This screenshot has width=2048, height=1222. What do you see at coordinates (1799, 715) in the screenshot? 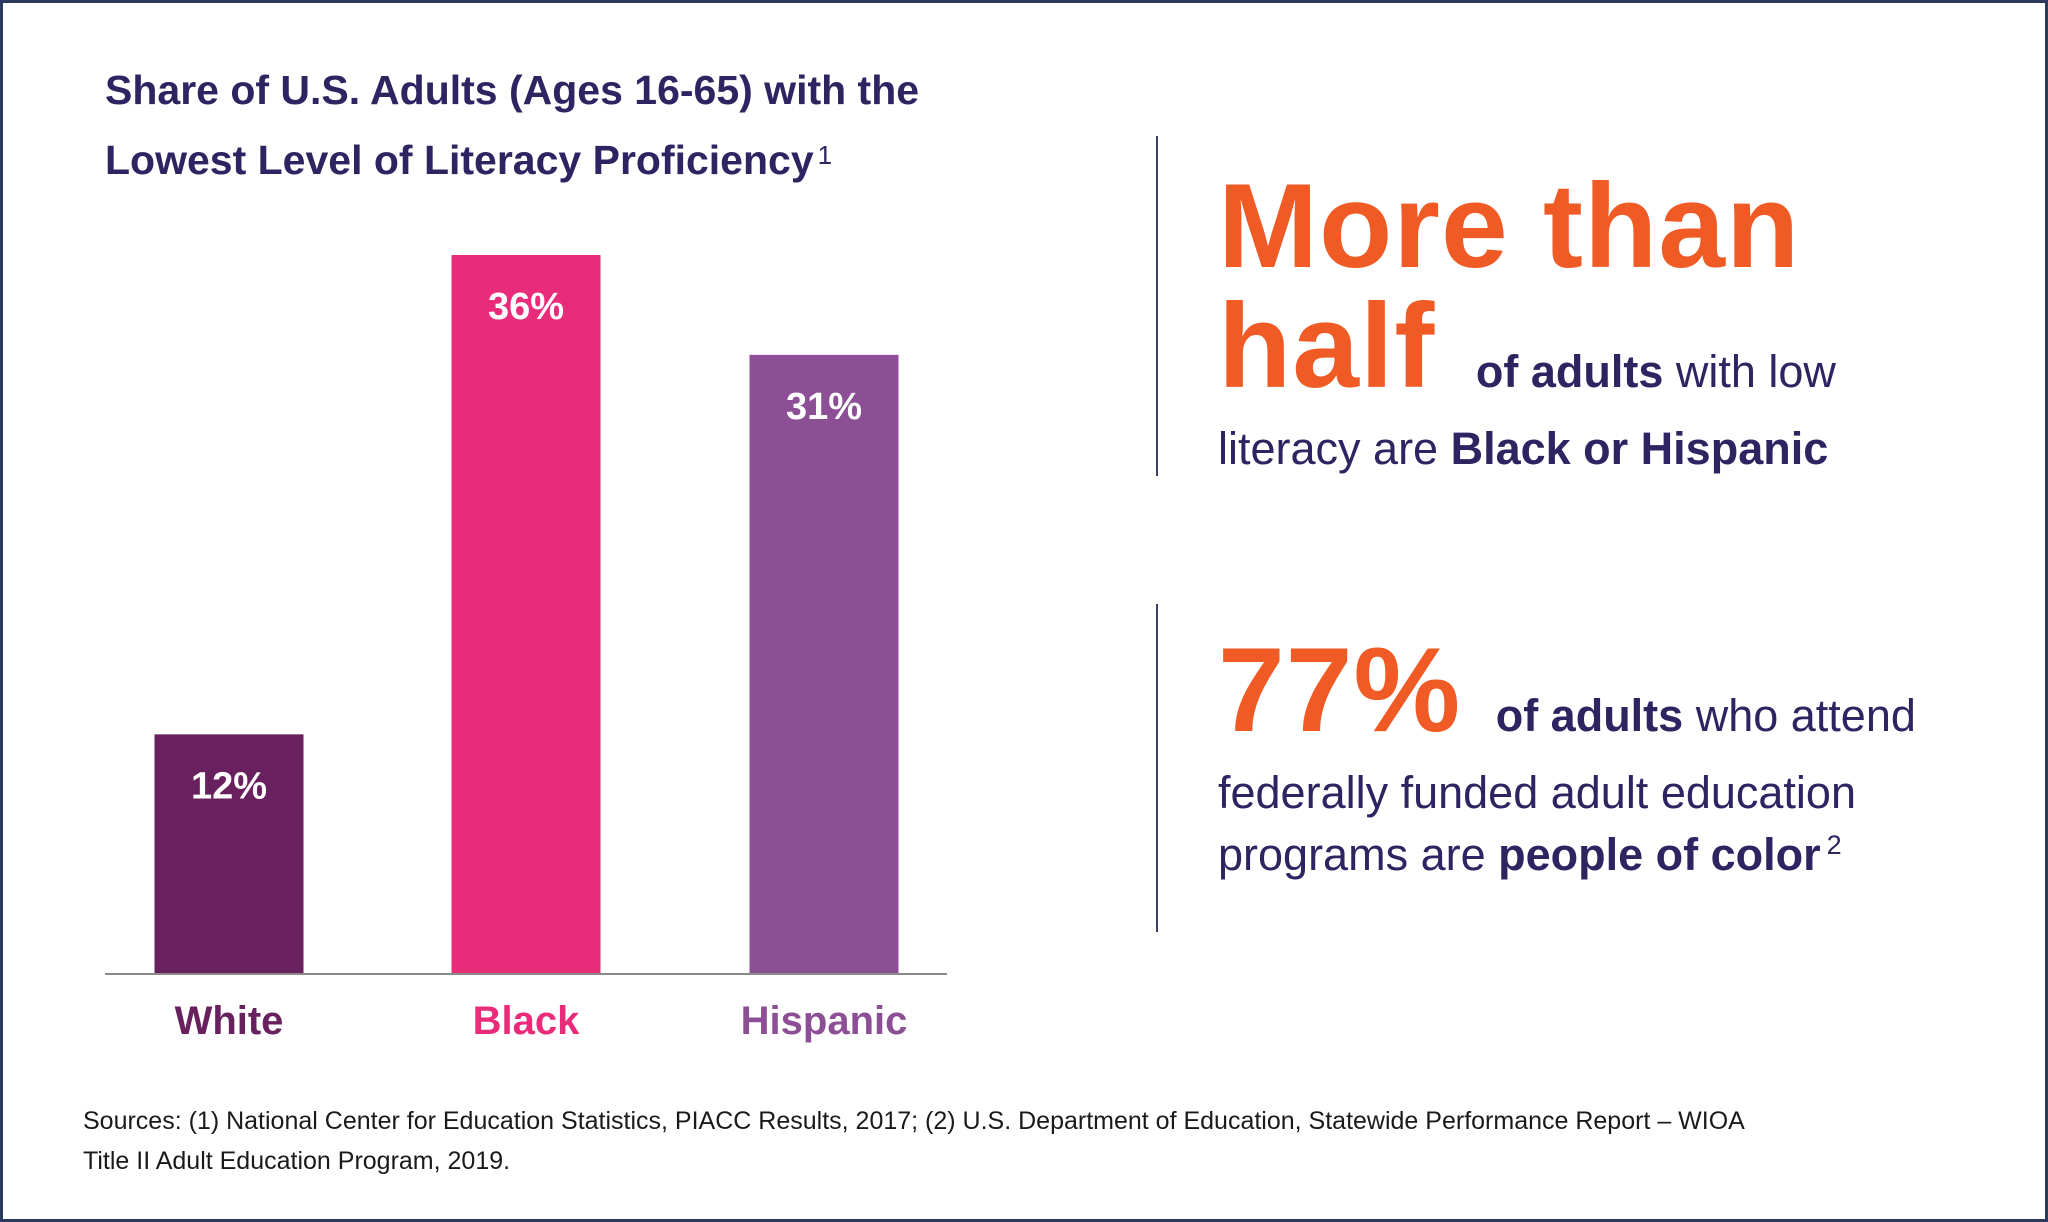
I see `stat2-text1: who attend` at bounding box center [1799, 715].